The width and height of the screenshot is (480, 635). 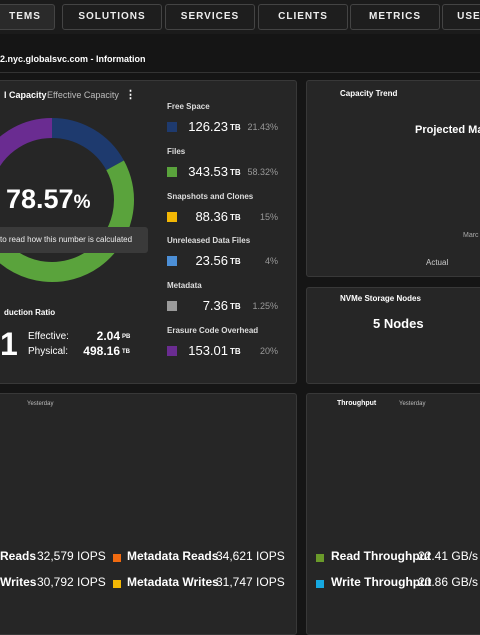 What do you see at coordinates (213, 330) in the screenshot?
I see `legend-name: Erasure Code Overhead` at bounding box center [213, 330].